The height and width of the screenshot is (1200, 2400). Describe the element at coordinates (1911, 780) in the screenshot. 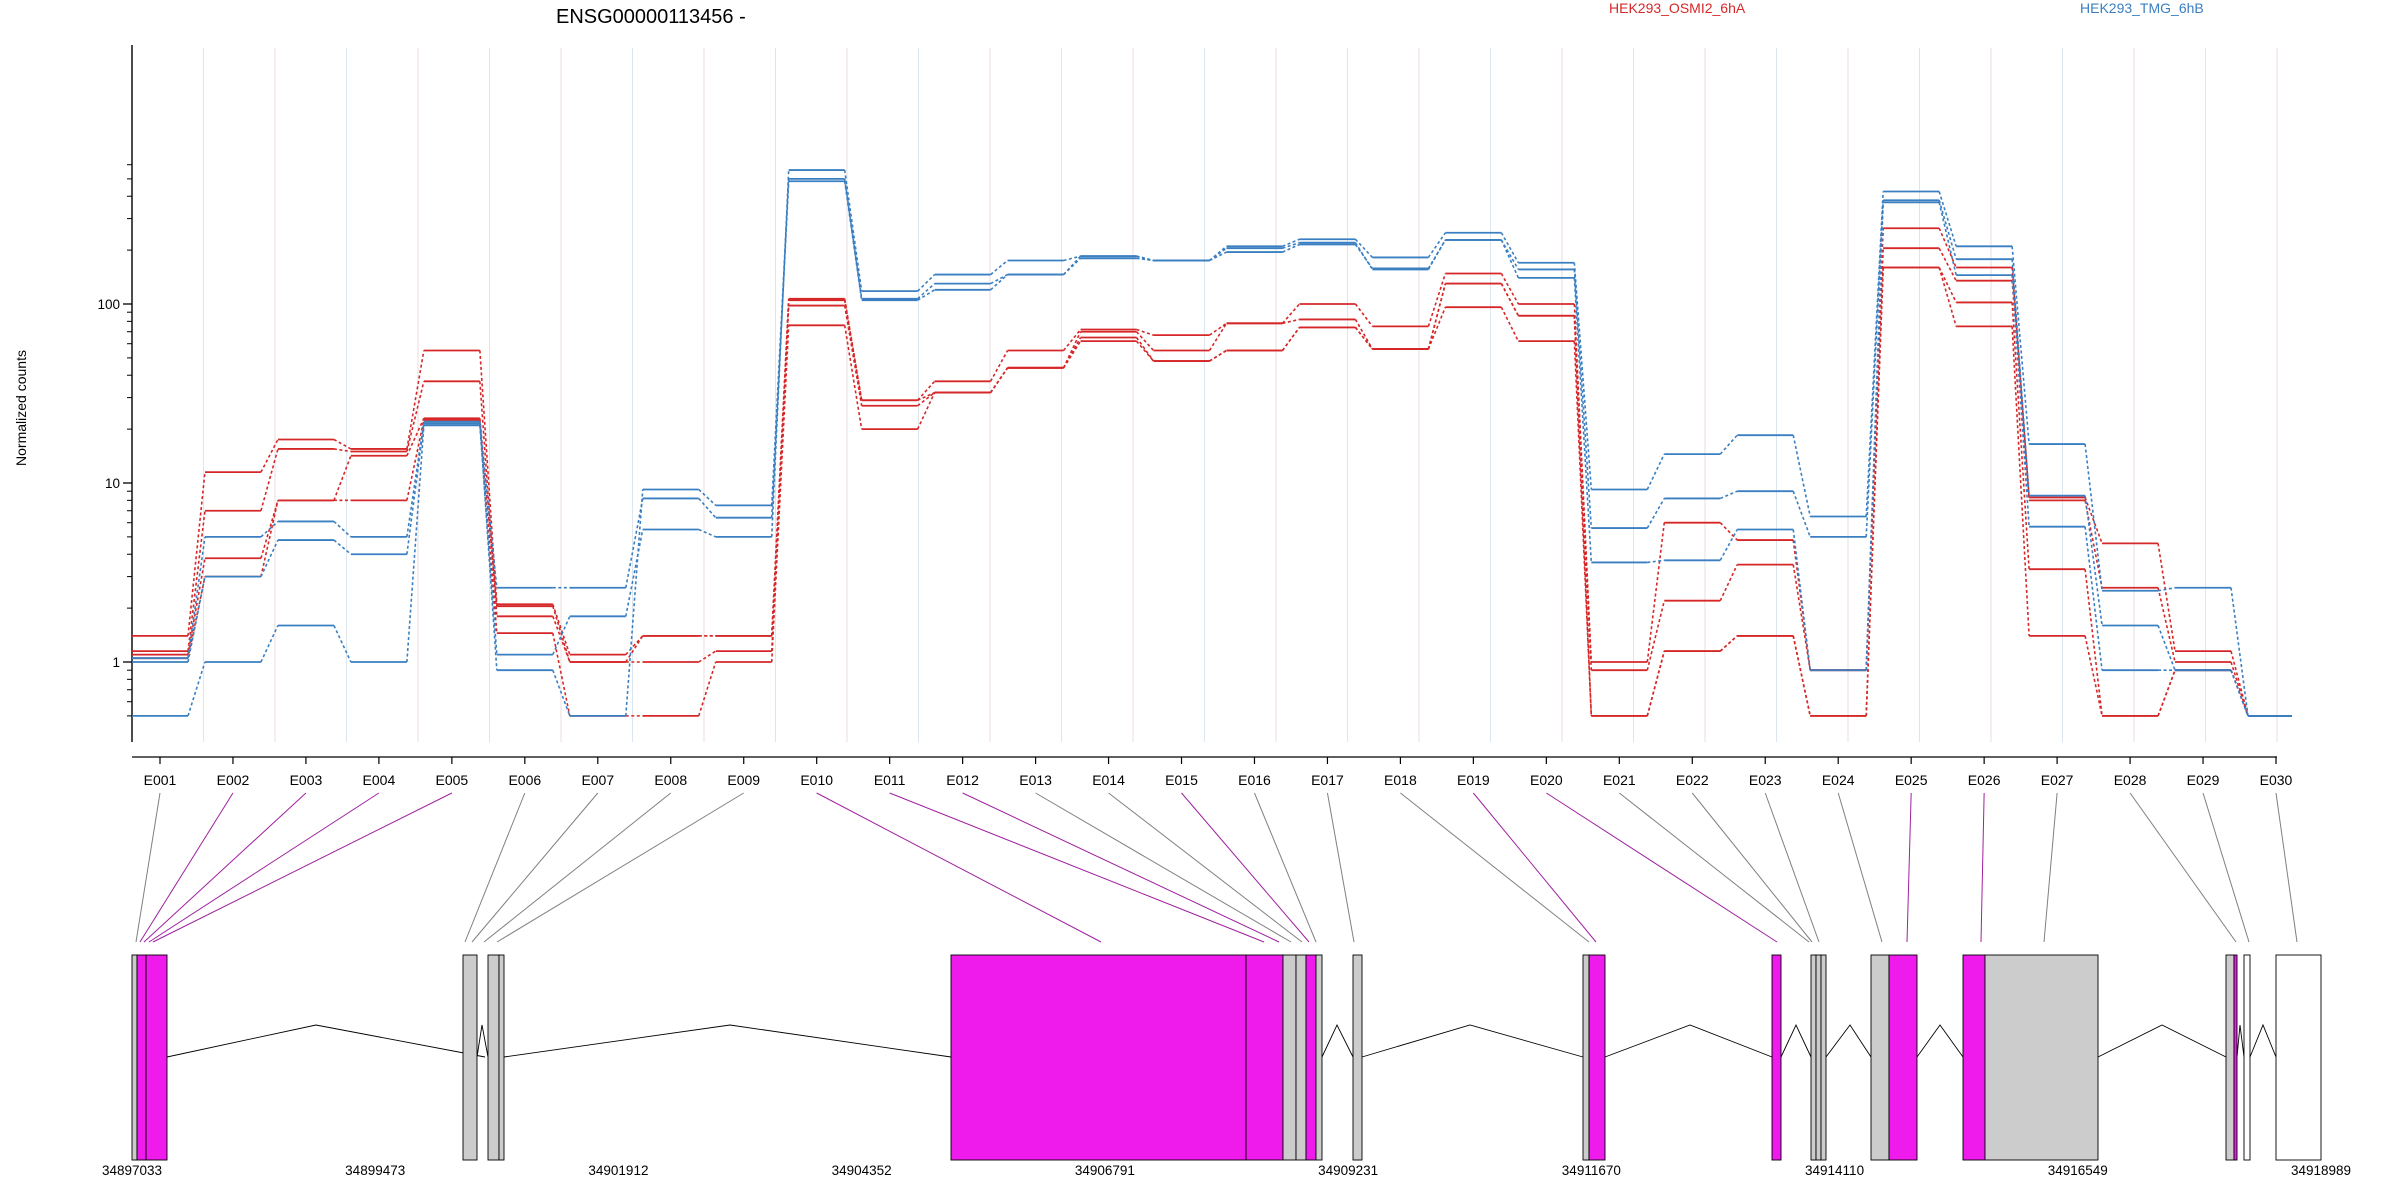

I see `exon-label: E025` at that location.